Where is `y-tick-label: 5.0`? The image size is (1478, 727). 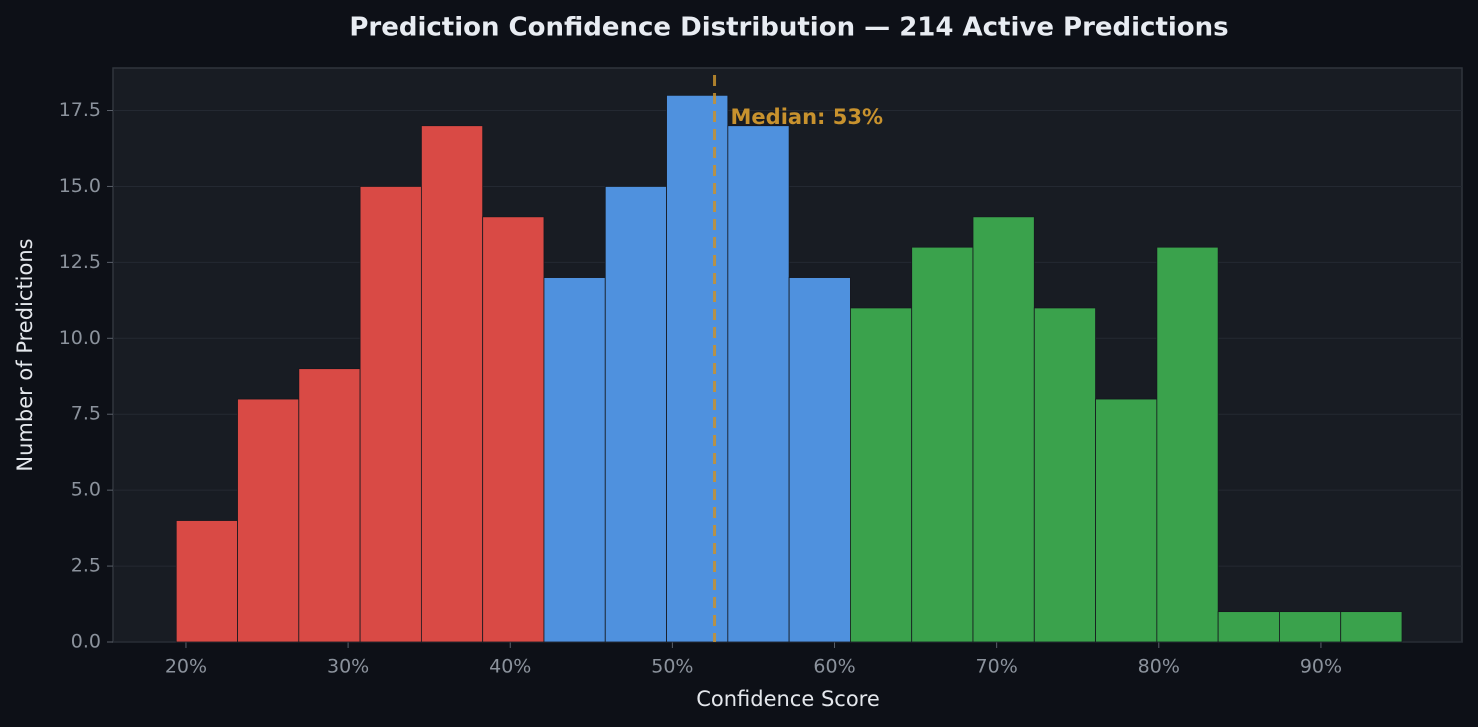 y-tick-label: 5.0 is located at coordinates (86, 490).